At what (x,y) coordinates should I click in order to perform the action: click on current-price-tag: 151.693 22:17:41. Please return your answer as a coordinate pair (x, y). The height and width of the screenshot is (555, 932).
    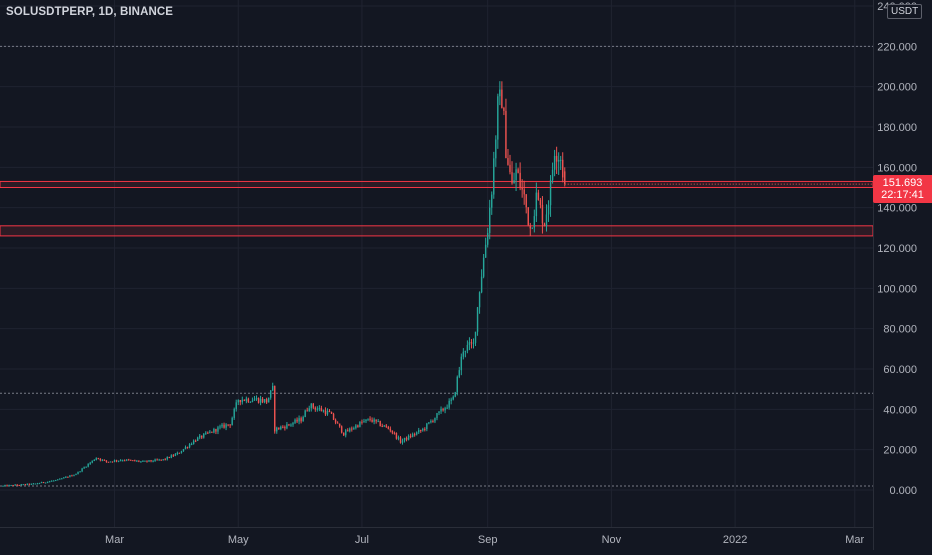
    Looking at the image, I should click on (902, 189).